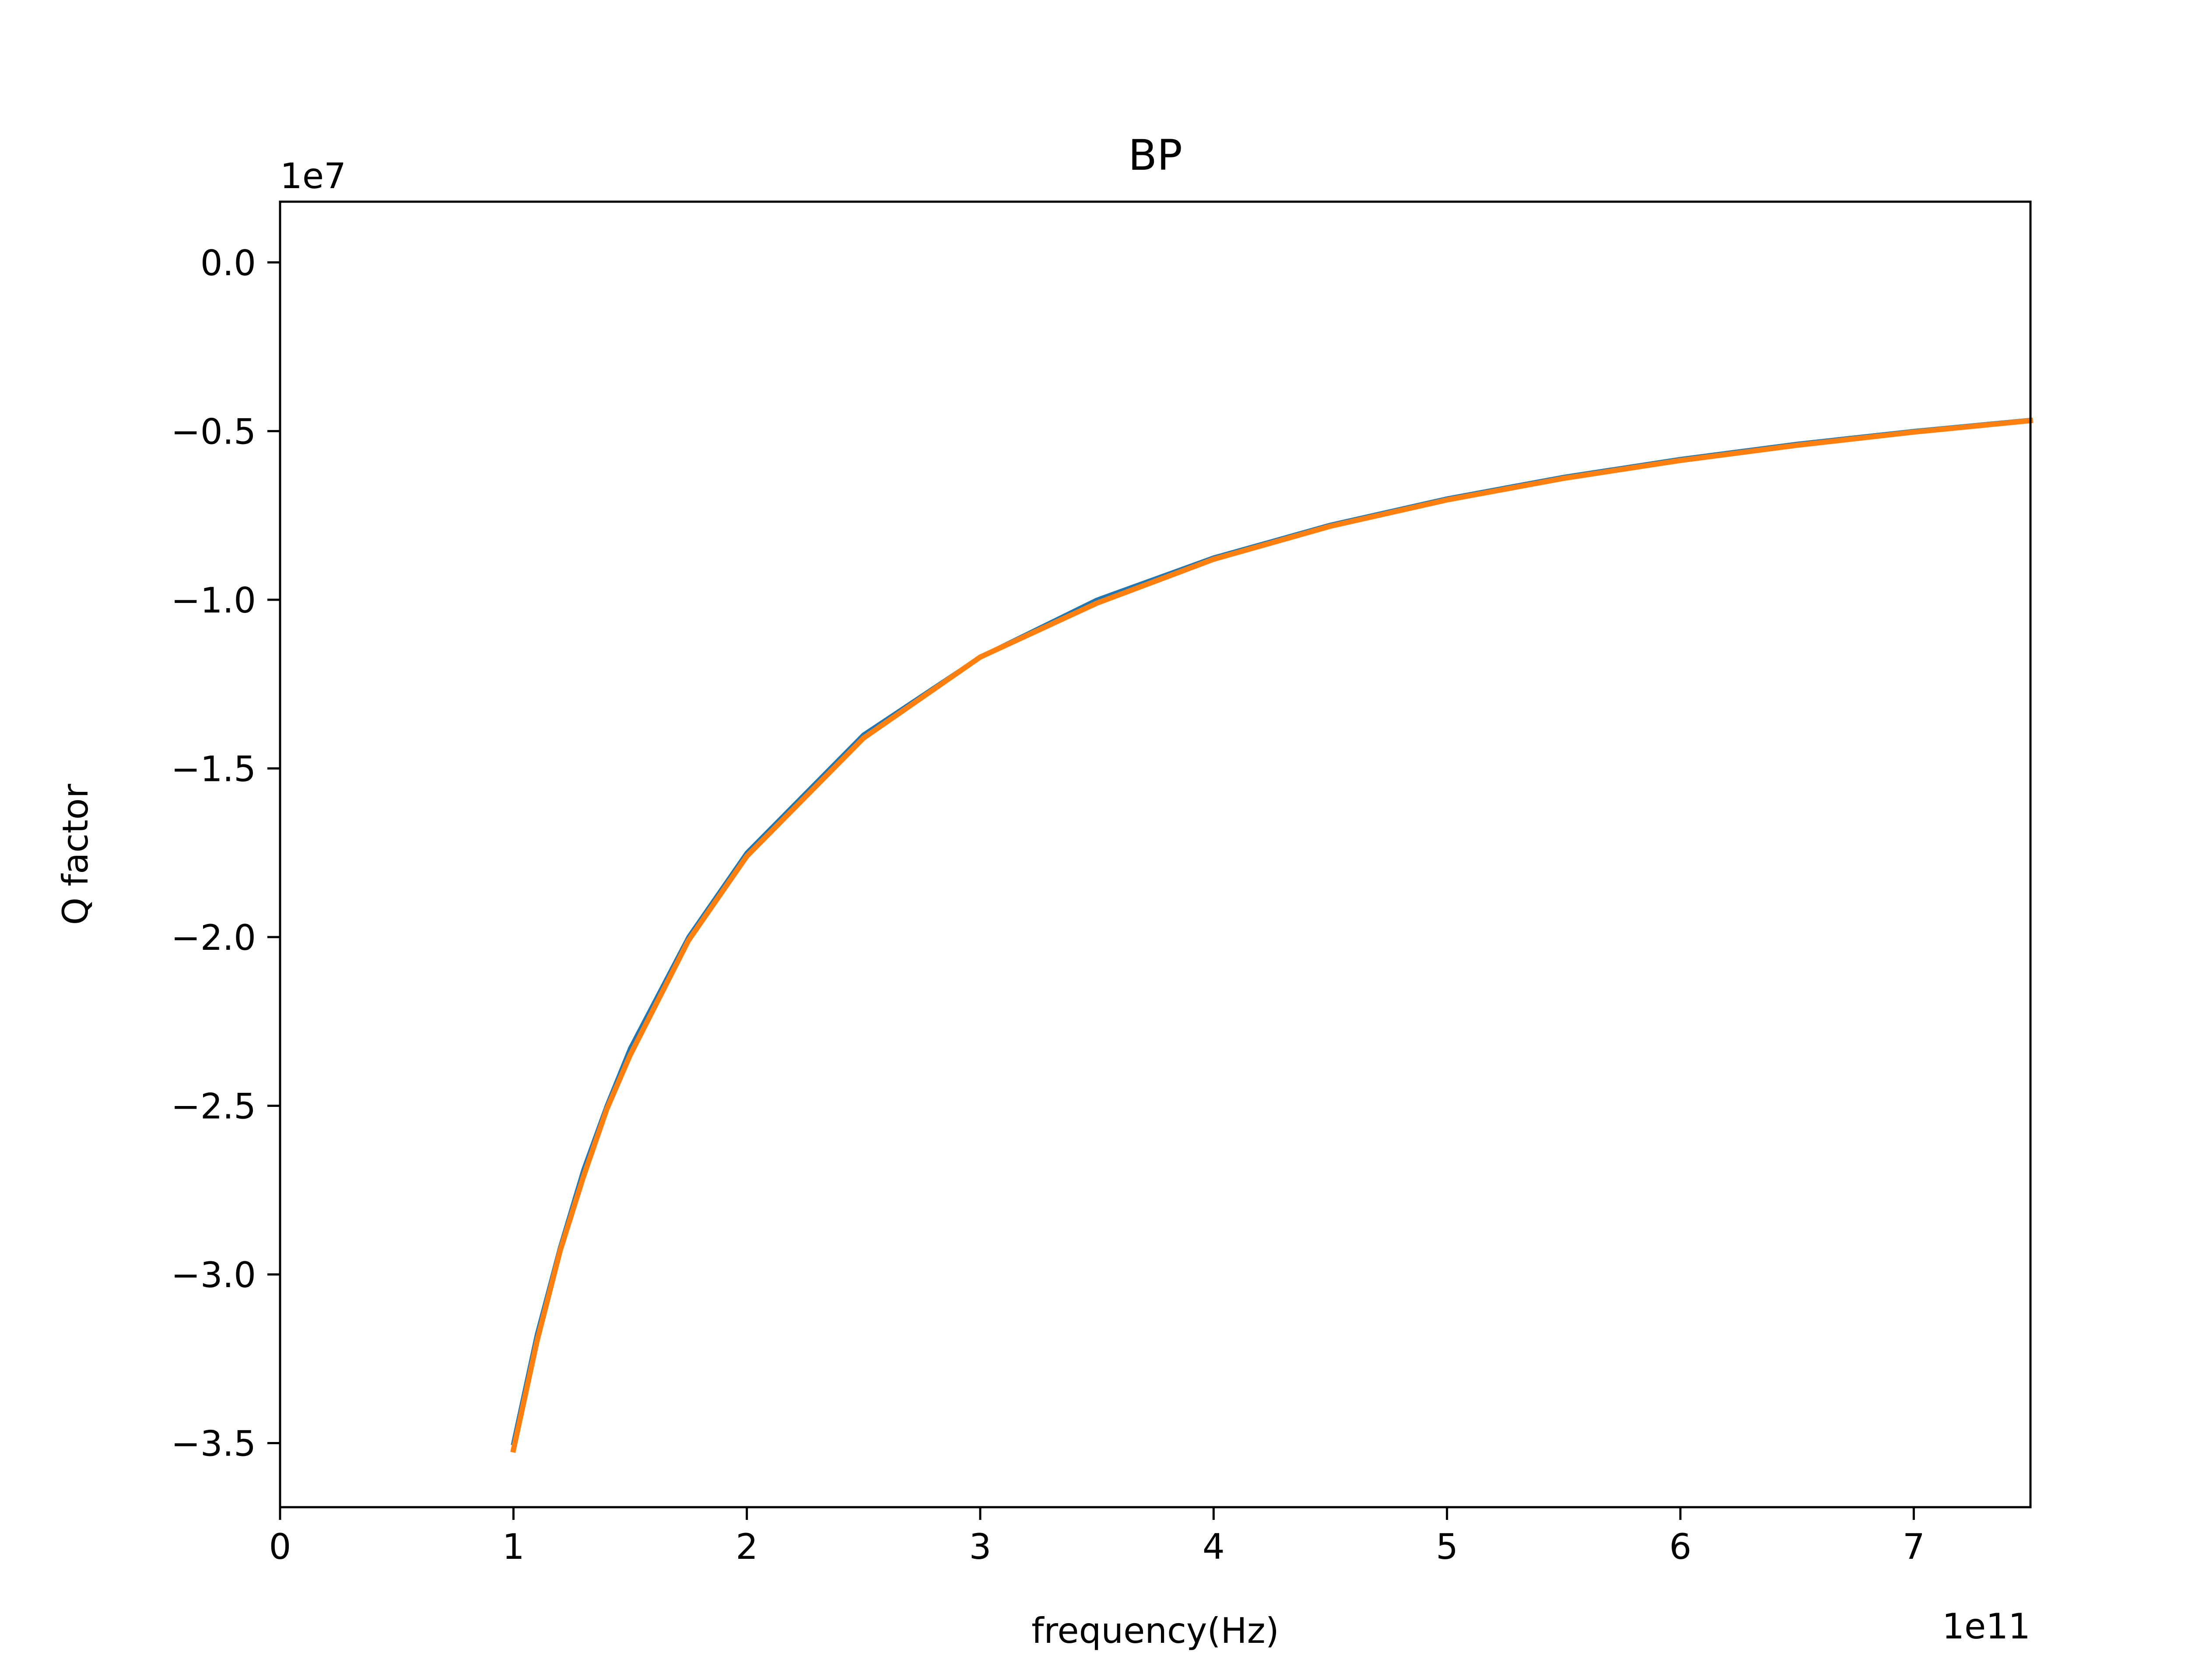 Image resolution: width=2188 pixels, height=1680 pixels. I want to click on x-tick-label: 3, so click(981, 1546).